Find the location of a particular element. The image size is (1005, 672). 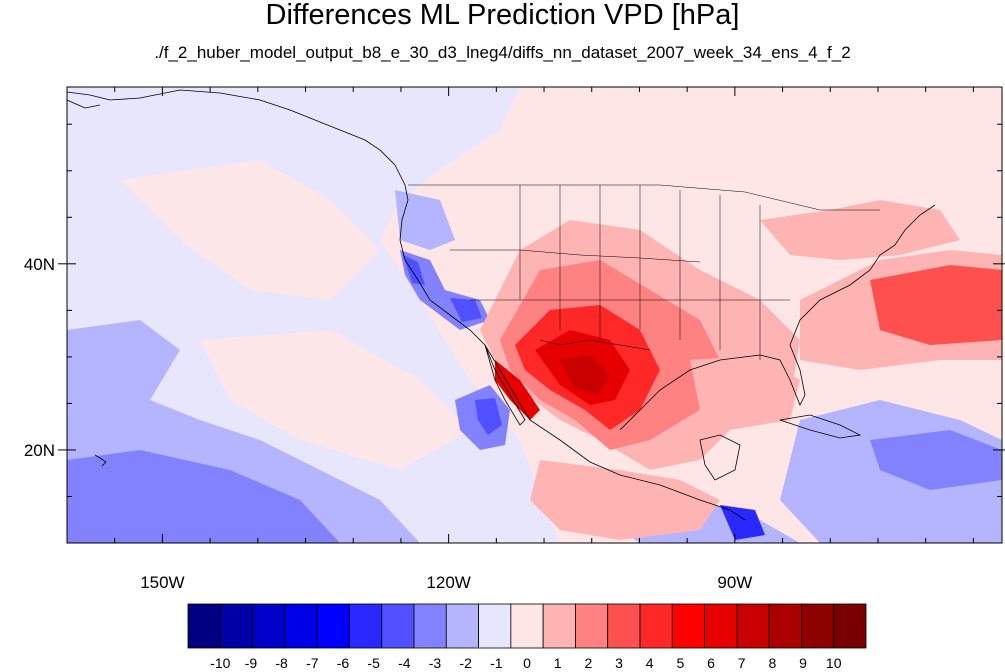

lon-tick-label: 150W is located at coordinates (162, 582).